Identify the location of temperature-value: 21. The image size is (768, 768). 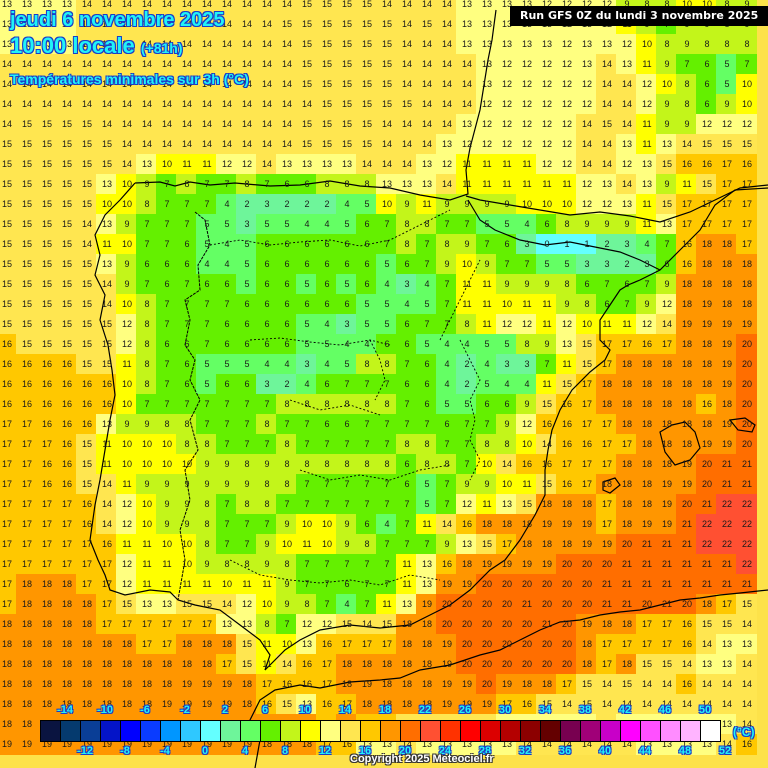
(546, 624).